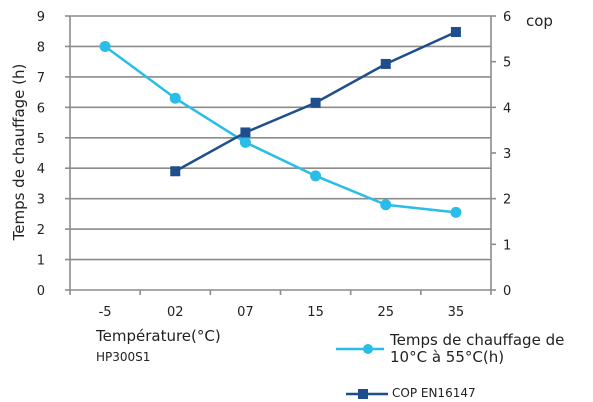  What do you see at coordinates (41, 139) in the screenshot?
I see `y-left-tick-label: 5` at bounding box center [41, 139].